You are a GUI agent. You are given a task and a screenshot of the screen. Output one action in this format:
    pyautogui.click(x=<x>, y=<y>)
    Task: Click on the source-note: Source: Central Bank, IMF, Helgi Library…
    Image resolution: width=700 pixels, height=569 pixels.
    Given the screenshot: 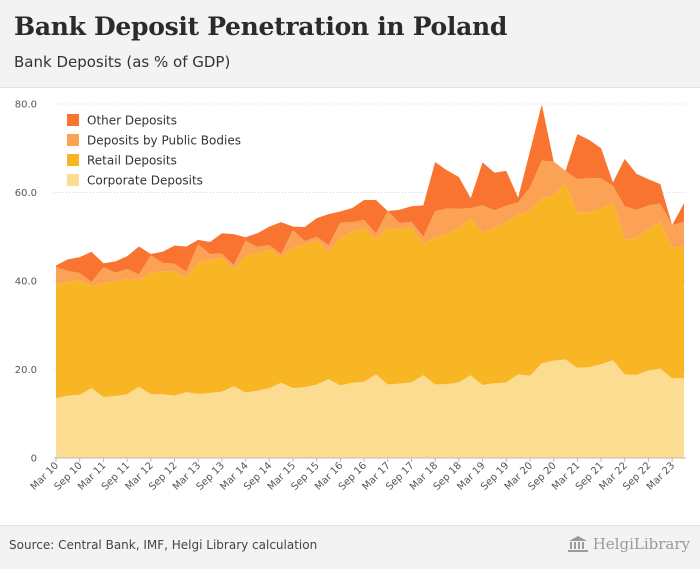 What is the action you would take?
    pyautogui.click(x=163, y=545)
    